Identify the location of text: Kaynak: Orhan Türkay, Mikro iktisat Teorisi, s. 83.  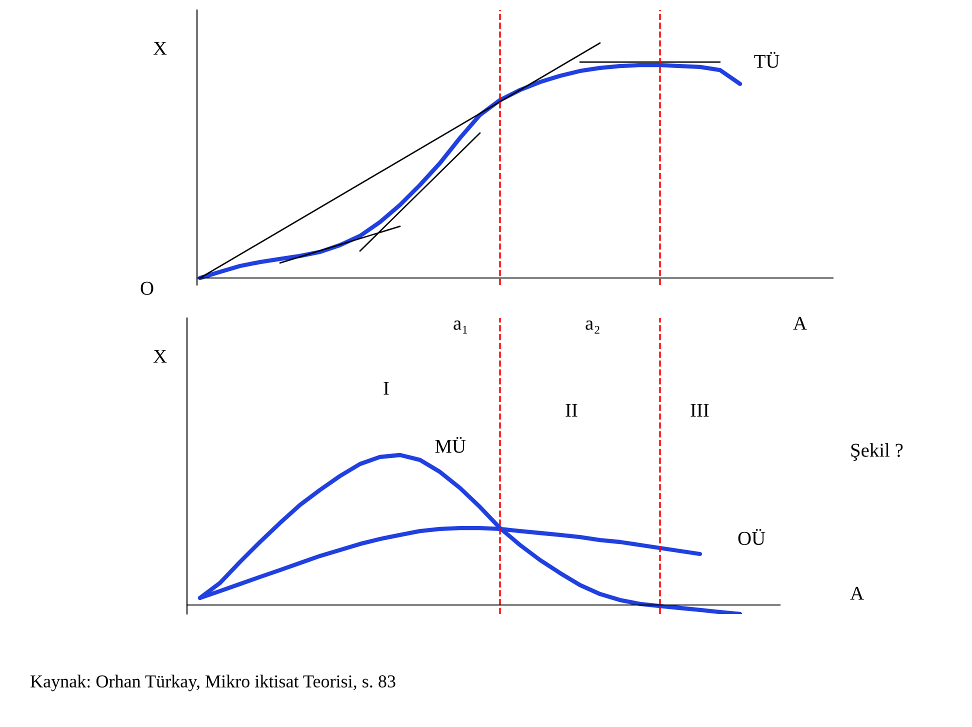
(213, 683).